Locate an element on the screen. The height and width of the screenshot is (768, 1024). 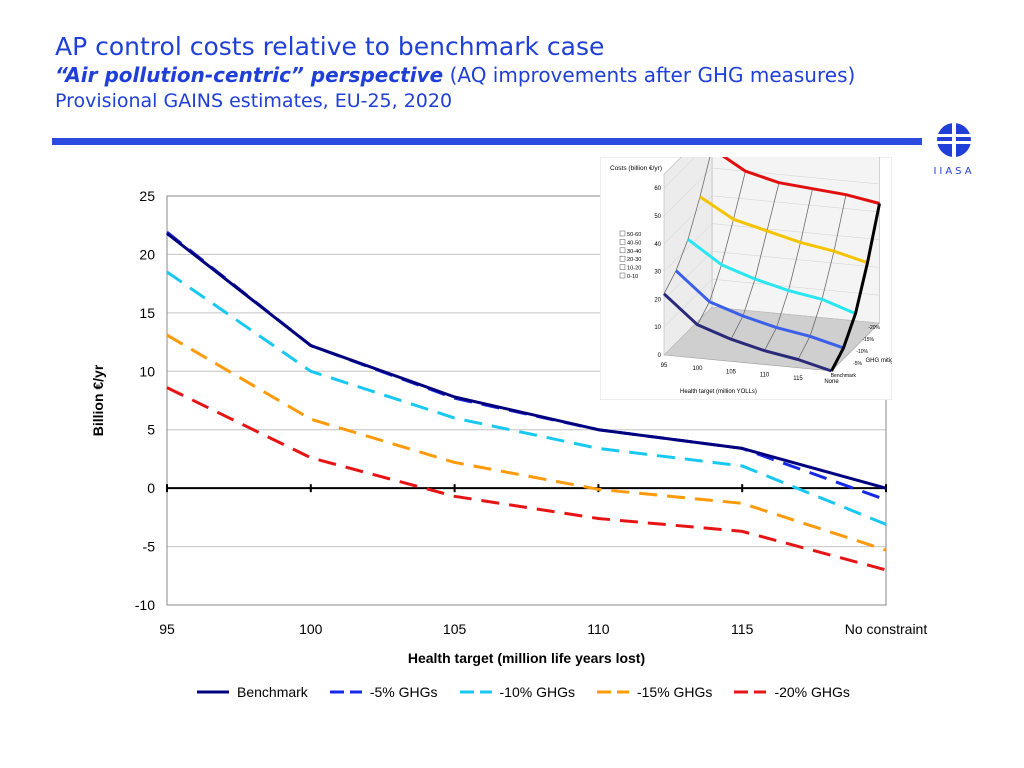
legend-item: Benchmark is located at coordinates (251, 692).